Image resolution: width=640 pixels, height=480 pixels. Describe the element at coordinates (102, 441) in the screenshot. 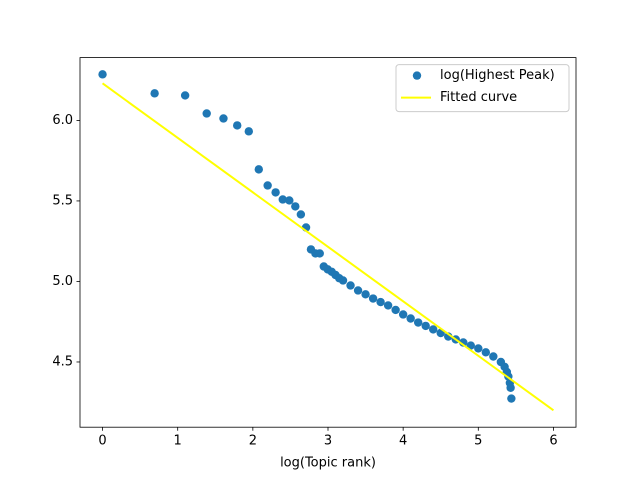

I see `x-tick-label: 0` at that location.